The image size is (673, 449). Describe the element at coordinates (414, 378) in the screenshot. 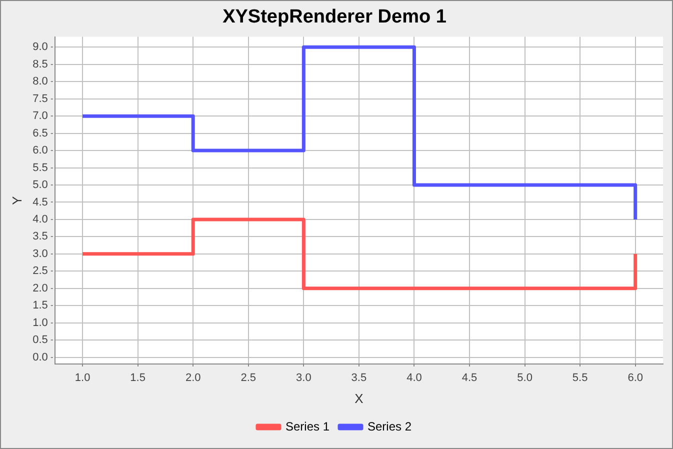

I see `x-tick-label: 4.0` at that location.